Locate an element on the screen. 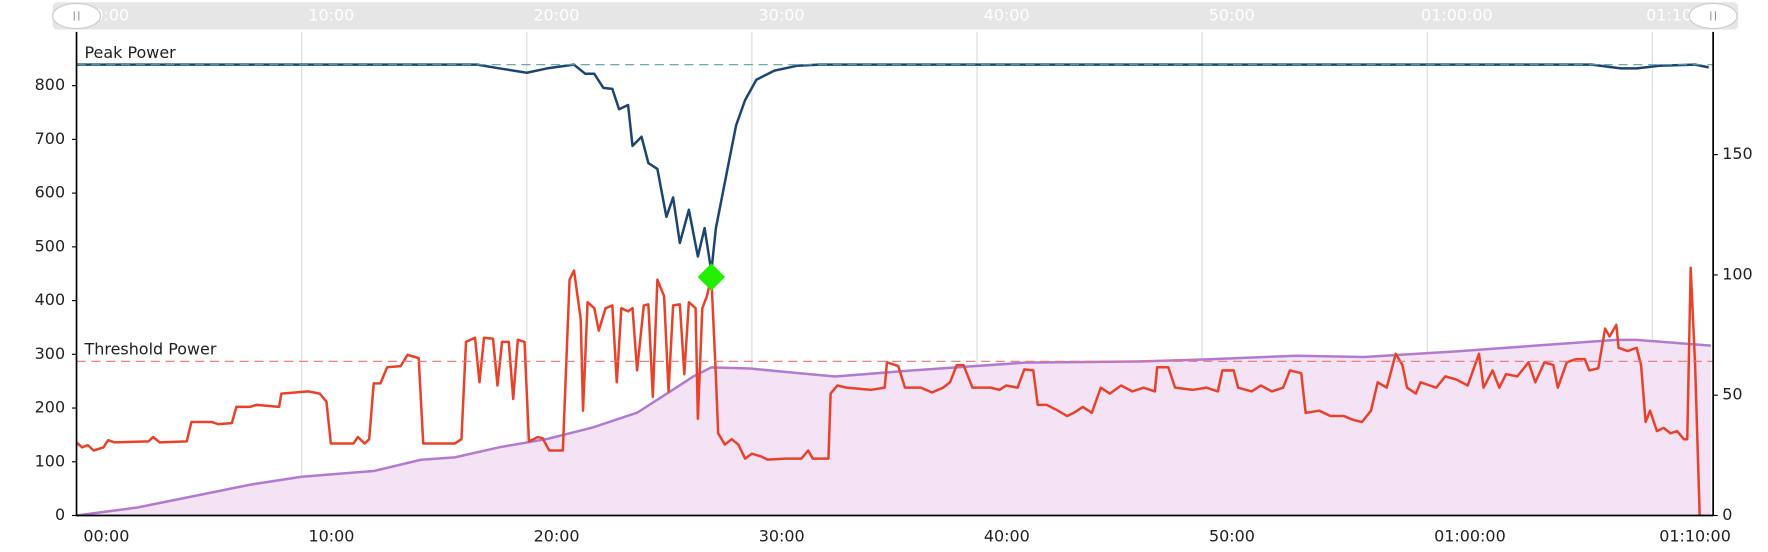 Image resolution: width=1768 pixels, height=552 pixels. navigator-track is located at coordinates (895, 16).